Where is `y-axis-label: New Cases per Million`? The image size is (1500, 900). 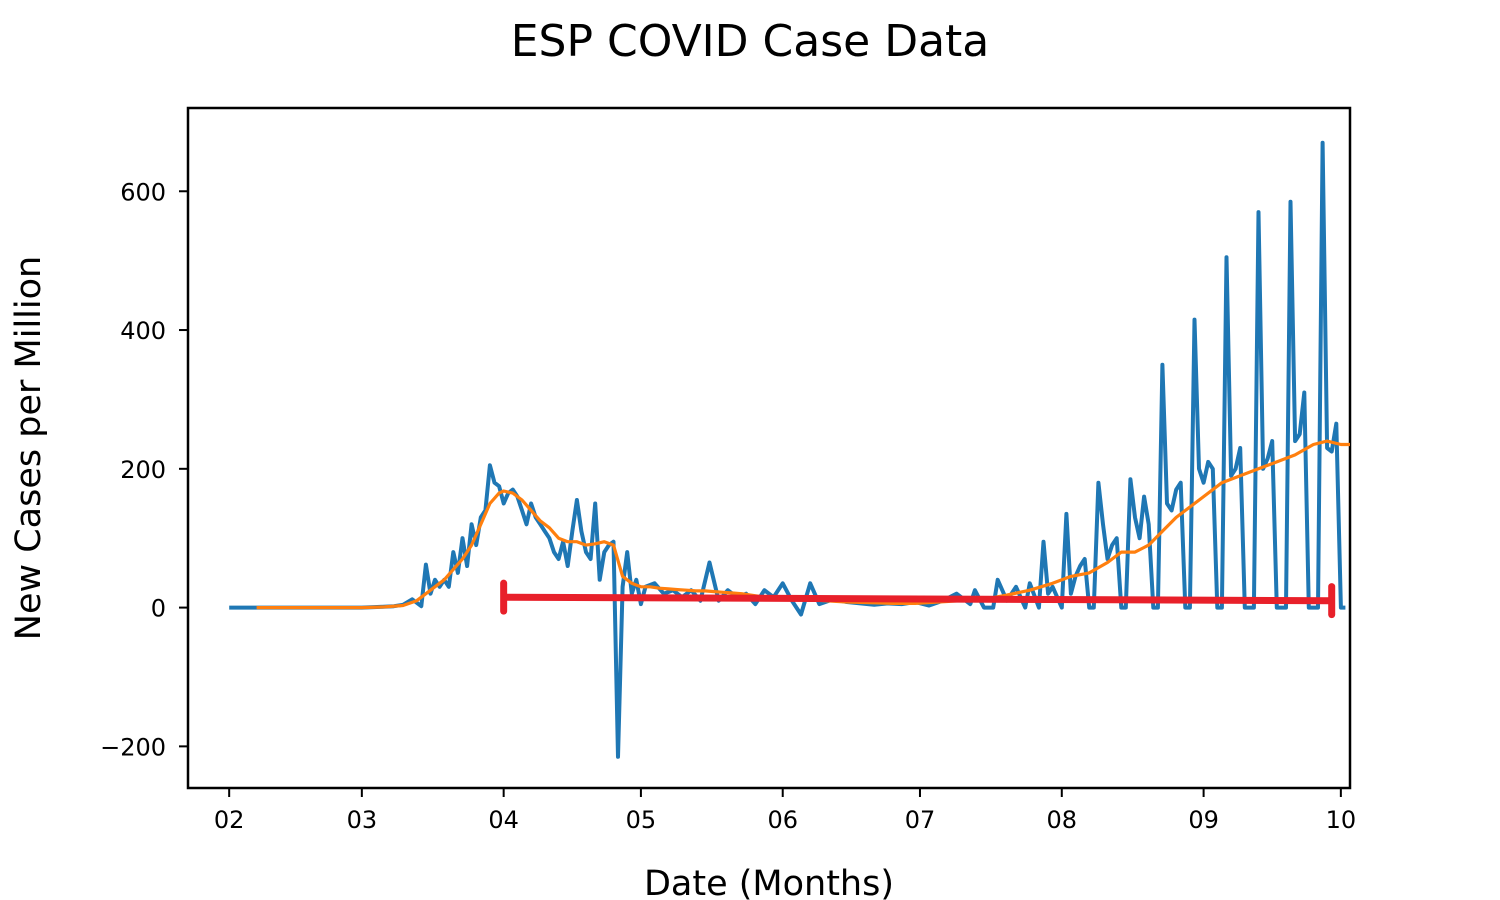
y-axis-label: New Cases per Million is located at coordinates (29, 448).